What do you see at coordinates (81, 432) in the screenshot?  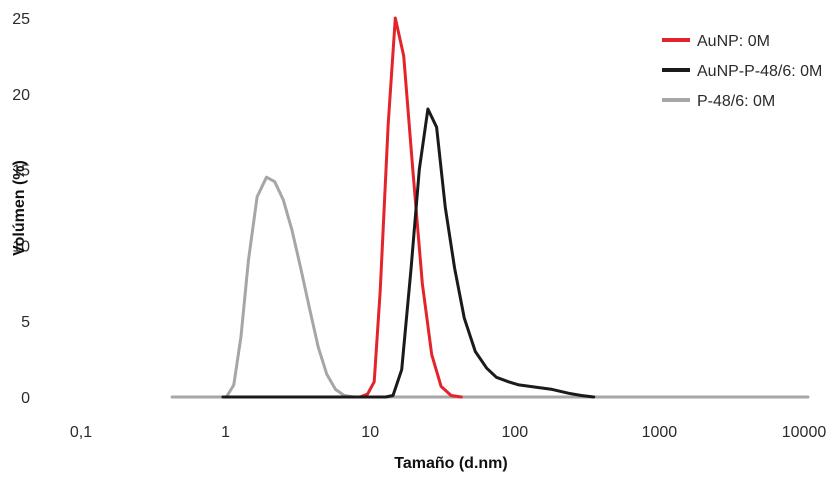 I see `x-tick-label: 0,1` at bounding box center [81, 432].